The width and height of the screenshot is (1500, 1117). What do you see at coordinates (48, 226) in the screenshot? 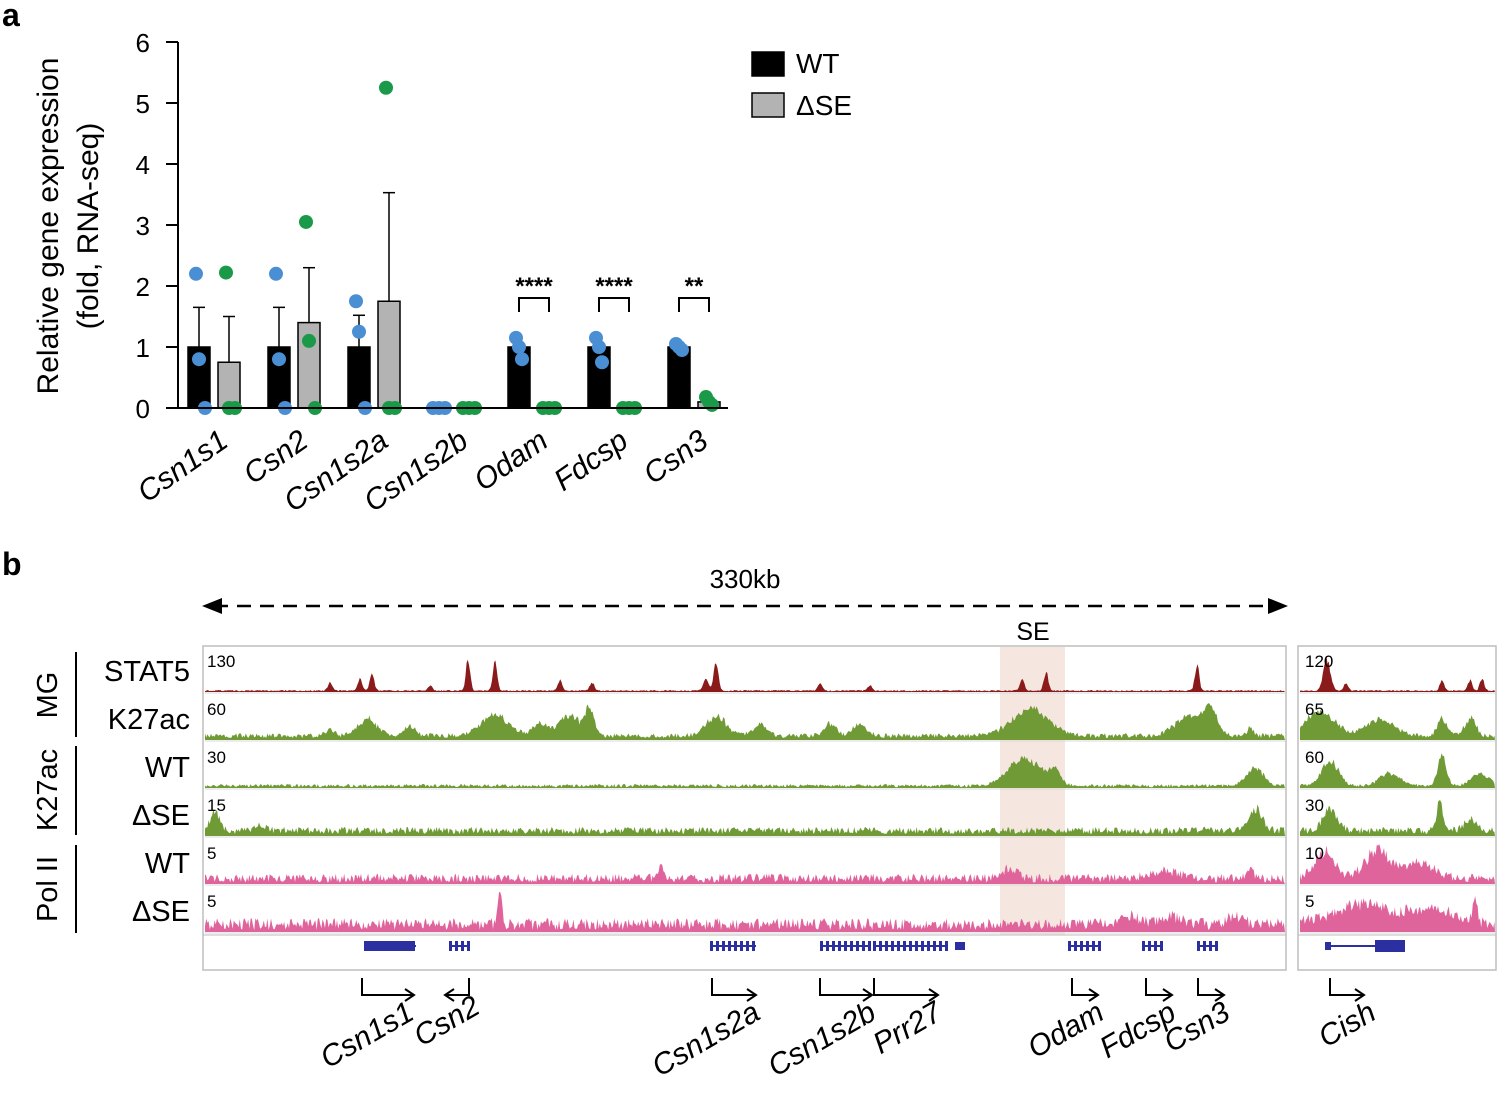
I see `y-axis-title-line-1: Relative gene expression` at bounding box center [48, 226].